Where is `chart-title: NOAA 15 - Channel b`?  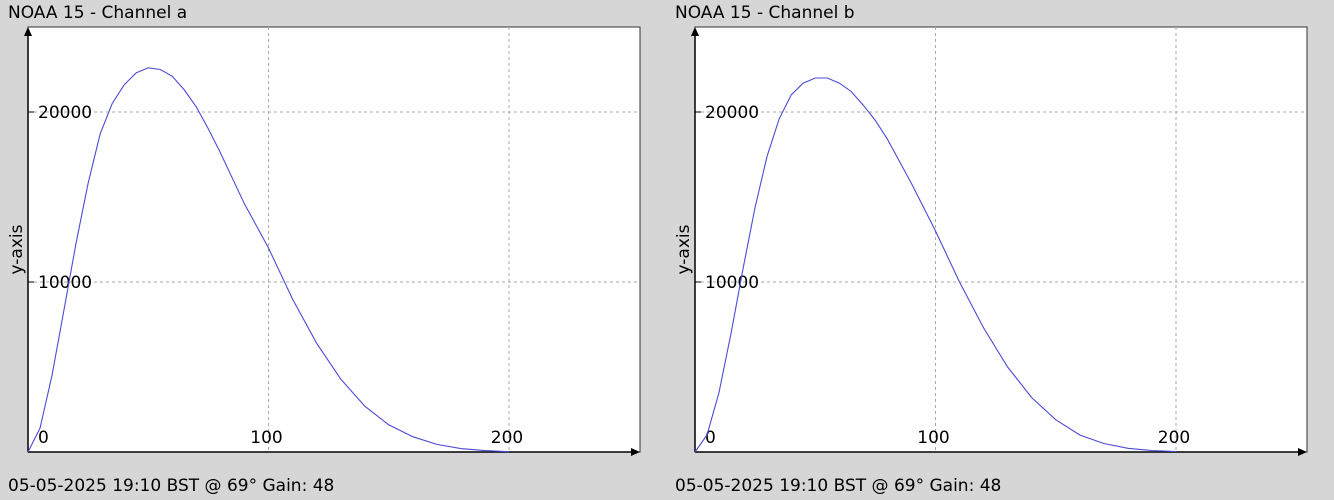
chart-title: NOAA 15 - Channel b is located at coordinates (765, 13).